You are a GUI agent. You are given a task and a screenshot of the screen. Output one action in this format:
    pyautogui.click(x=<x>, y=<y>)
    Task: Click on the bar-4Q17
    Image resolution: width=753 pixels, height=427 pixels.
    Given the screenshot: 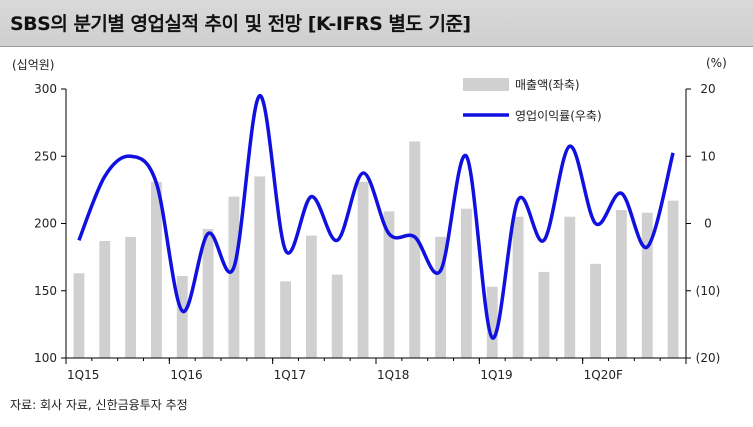 What is the action you would take?
    pyautogui.click(x=363, y=269)
    